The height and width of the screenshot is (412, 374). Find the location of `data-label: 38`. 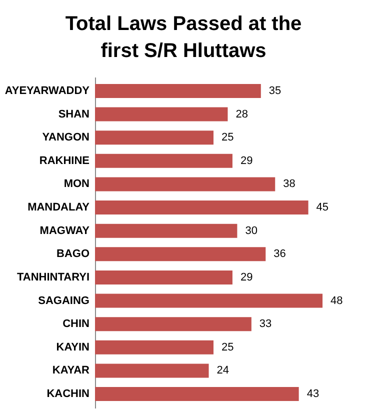

data-label: 38 is located at coordinates (289, 184).